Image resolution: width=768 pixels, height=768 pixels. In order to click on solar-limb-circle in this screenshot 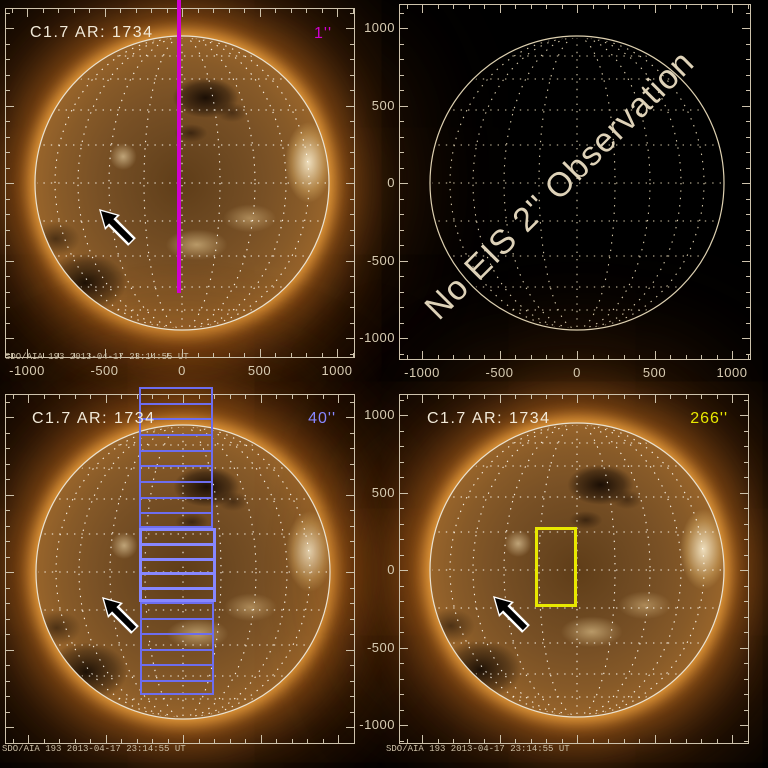, I will do `click(577, 570)`.